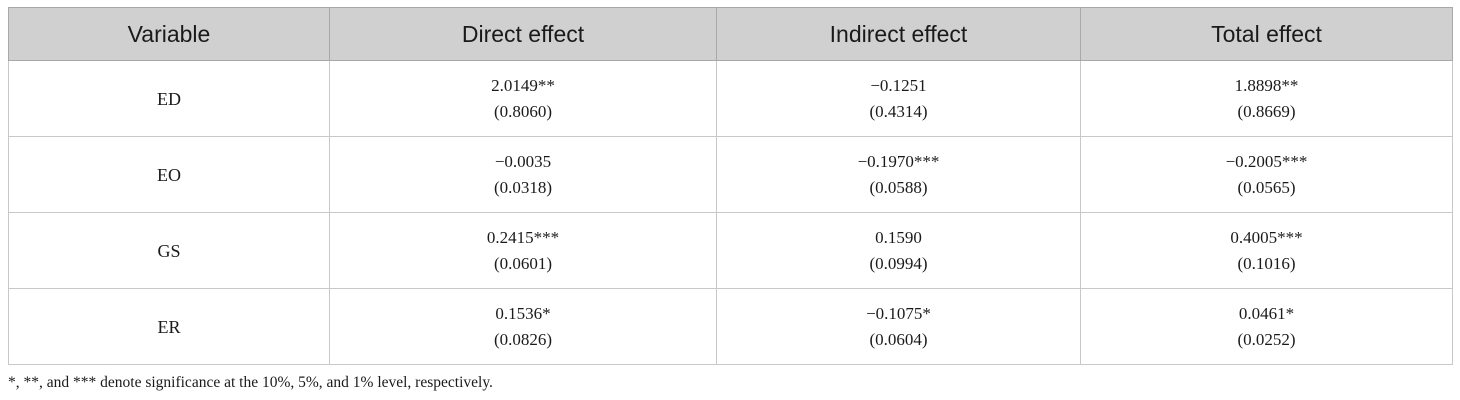 This screenshot has height=400, width=1460. Describe the element at coordinates (898, 326) in the screenshot. I see `indirect-effect-cell: −0.1075* (0.0604)` at that location.